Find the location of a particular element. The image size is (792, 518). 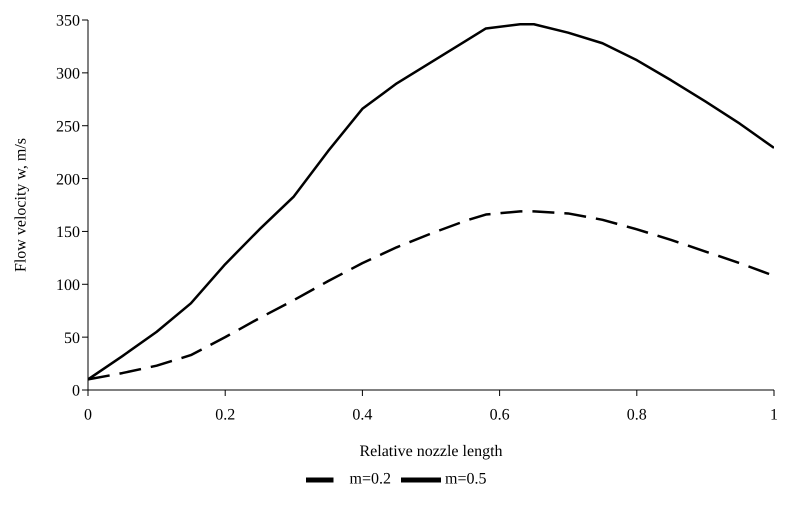

y-tick-label: 50 is located at coordinates (72, 338).